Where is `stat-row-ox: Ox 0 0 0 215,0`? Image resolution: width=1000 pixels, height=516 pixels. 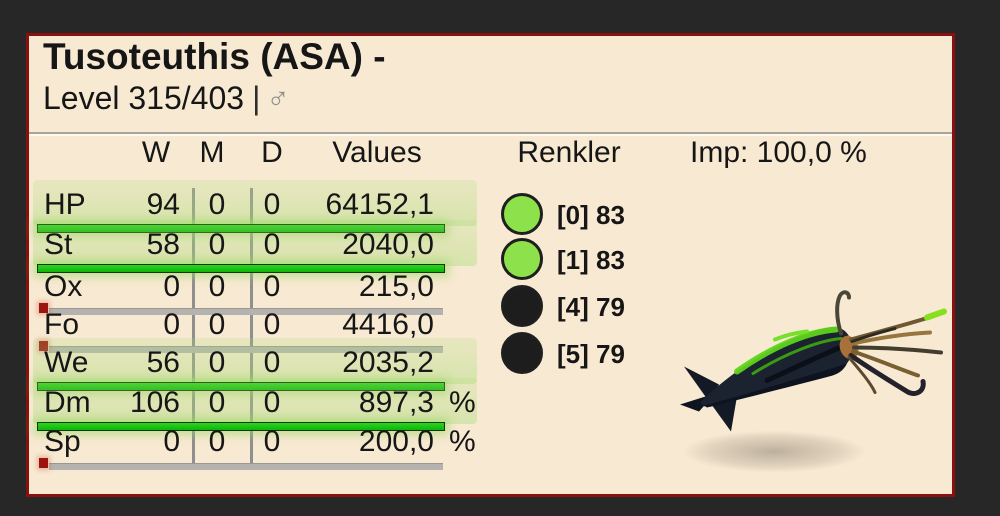 stat-row-ox: Ox 0 0 0 215,0 is located at coordinates (271, 294).